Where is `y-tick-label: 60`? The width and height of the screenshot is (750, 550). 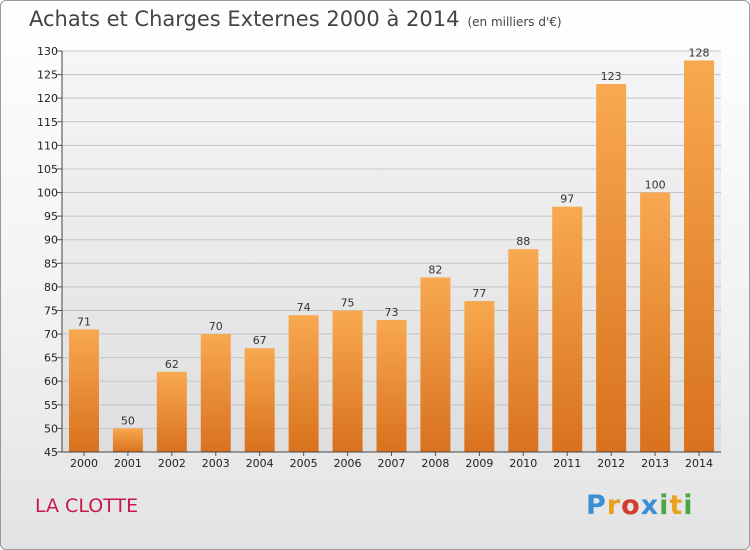 y-tick-label: 60 is located at coordinates (51, 381).